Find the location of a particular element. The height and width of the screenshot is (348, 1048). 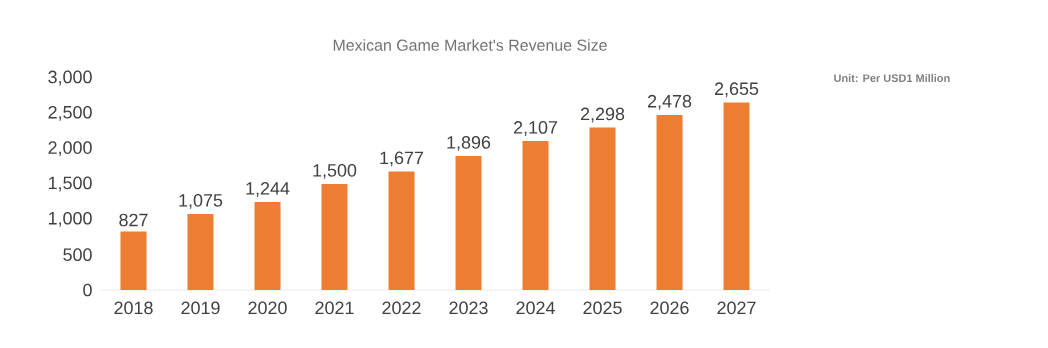

text: Unit: Per USD1 Million is located at coordinates (892, 78).